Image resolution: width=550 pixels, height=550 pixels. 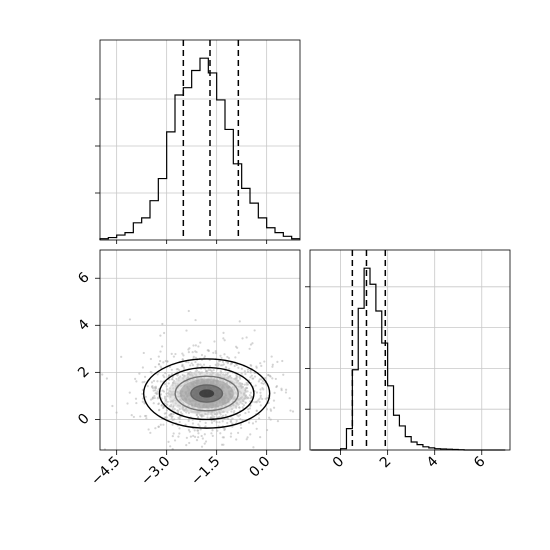 What do you see at coordinates (339, 463) in the screenshot?
I see `xtick-label-0: 0` at bounding box center [339, 463].